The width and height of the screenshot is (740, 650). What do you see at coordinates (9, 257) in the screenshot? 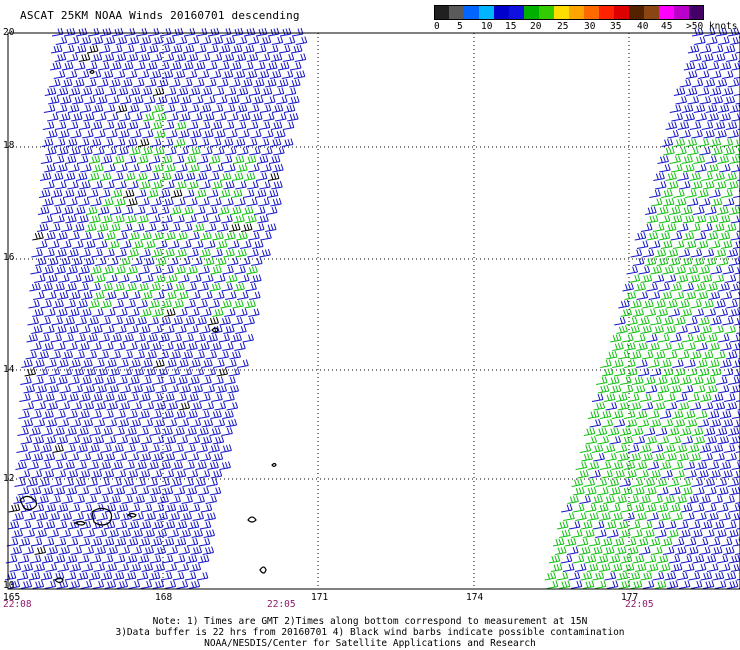
I see `lat-label-16: 16` at bounding box center [9, 257].